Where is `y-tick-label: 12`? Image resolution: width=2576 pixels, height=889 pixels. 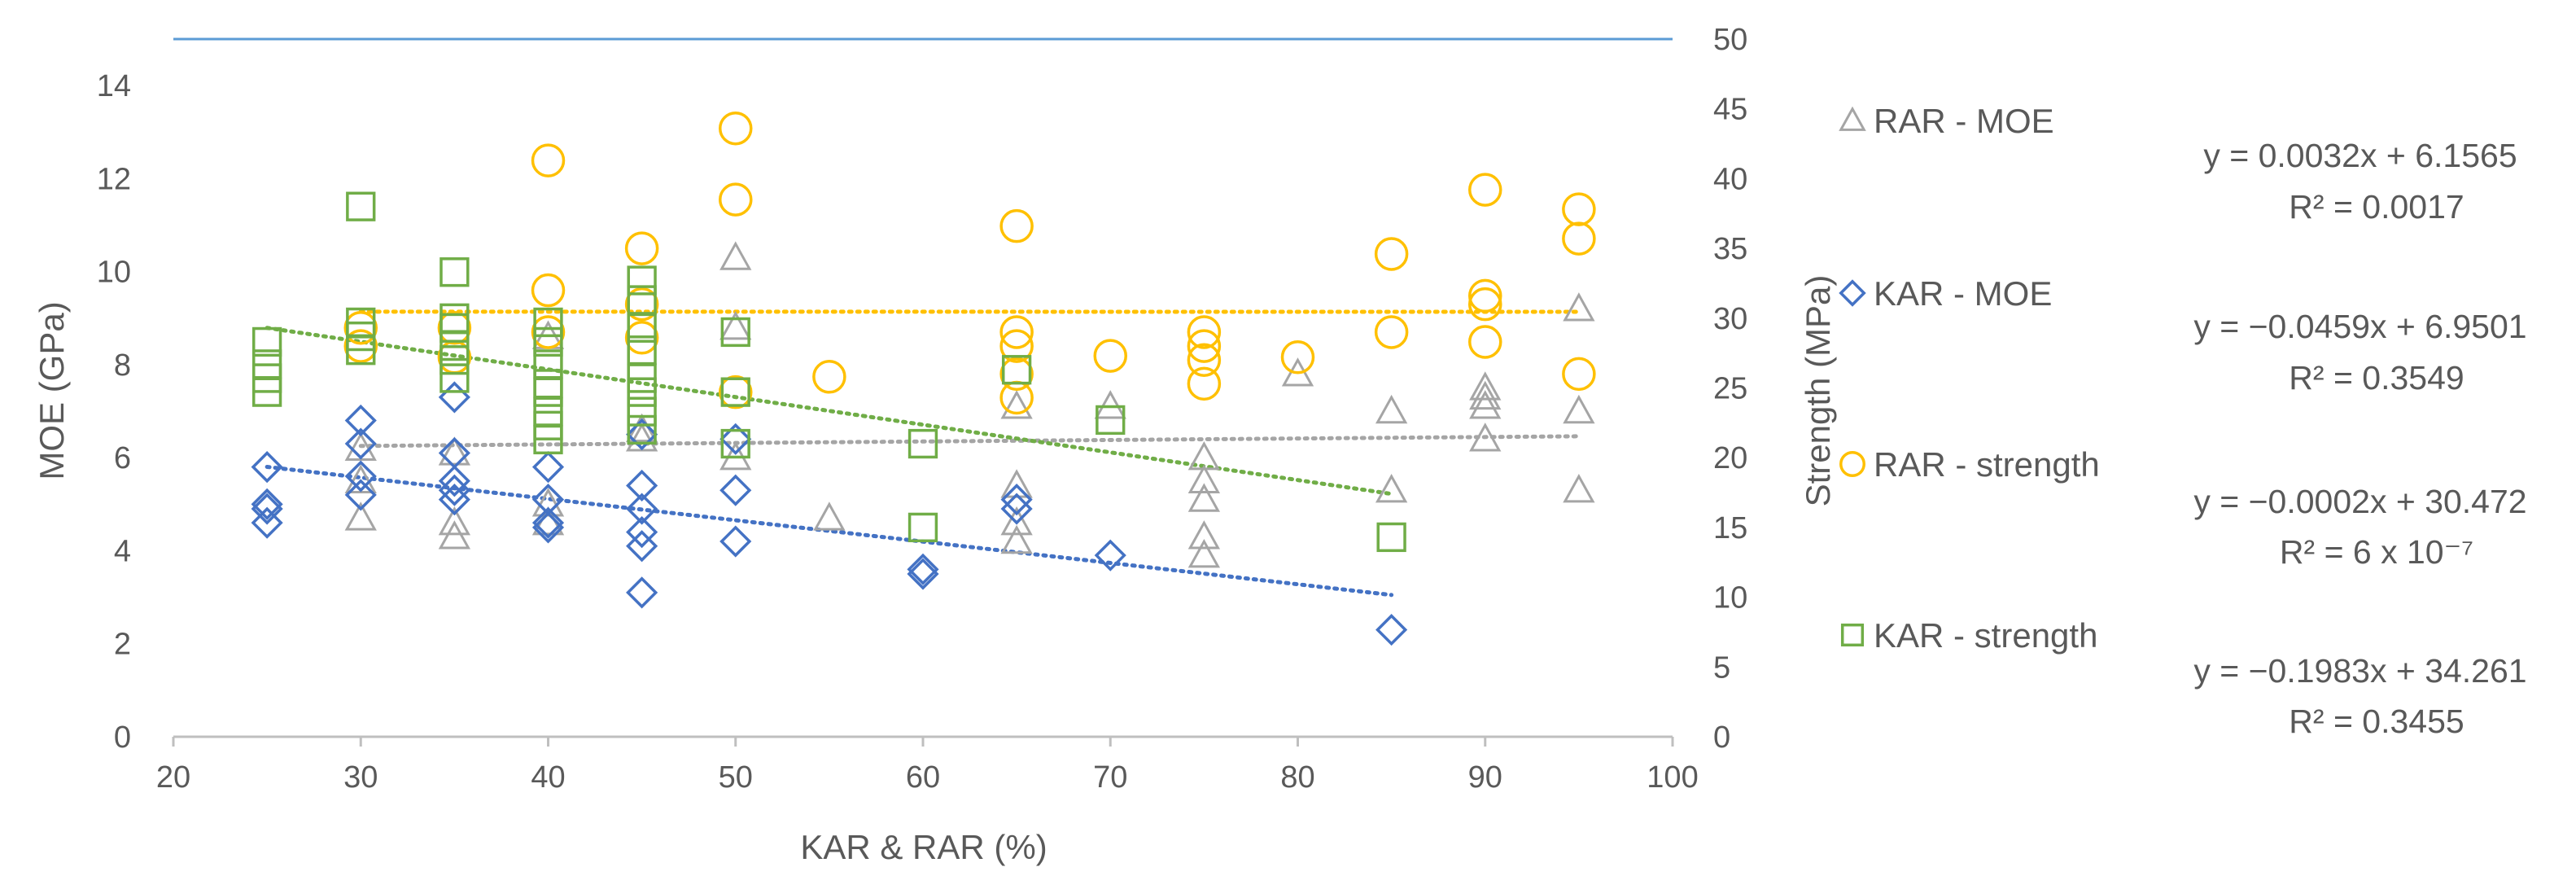
y-tick-label: 12 is located at coordinates (114, 179).